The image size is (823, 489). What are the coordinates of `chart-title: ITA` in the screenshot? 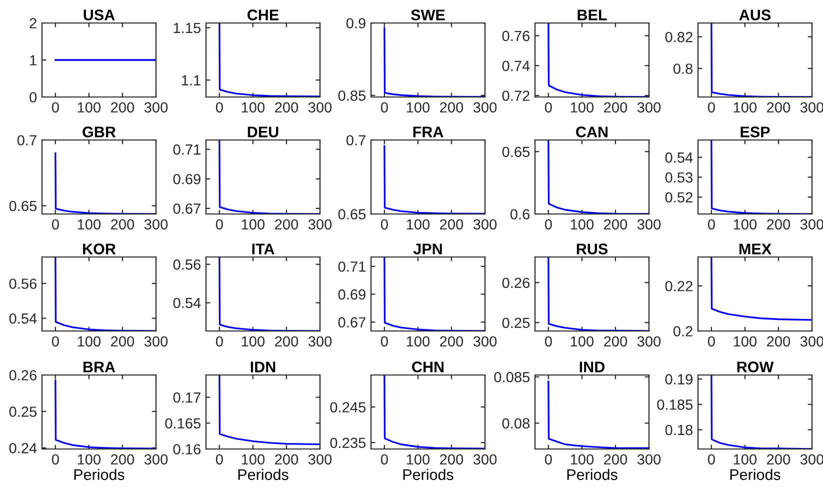 It's located at (263, 249).